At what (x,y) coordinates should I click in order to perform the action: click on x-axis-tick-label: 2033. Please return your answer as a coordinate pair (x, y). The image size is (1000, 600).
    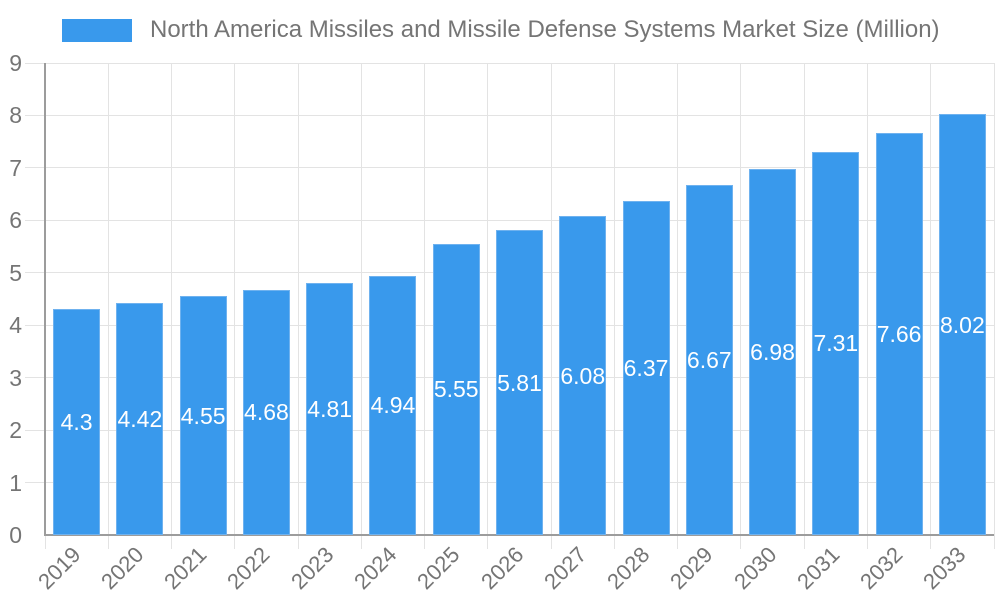
    Looking at the image, I should click on (944, 568).